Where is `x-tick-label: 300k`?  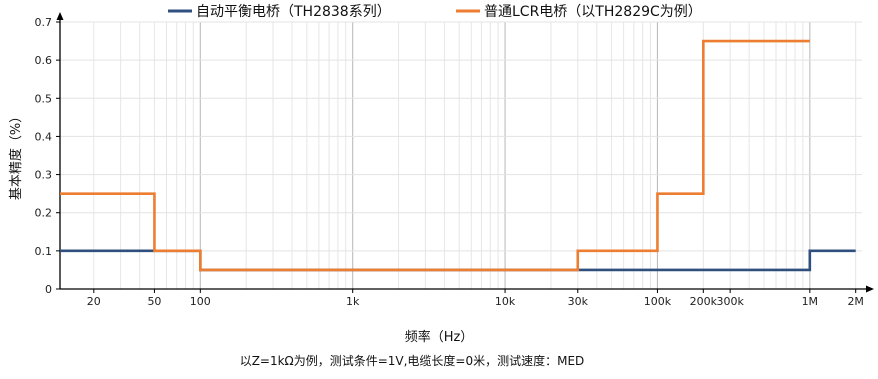 x-tick-label: 300k is located at coordinates (730, 301).